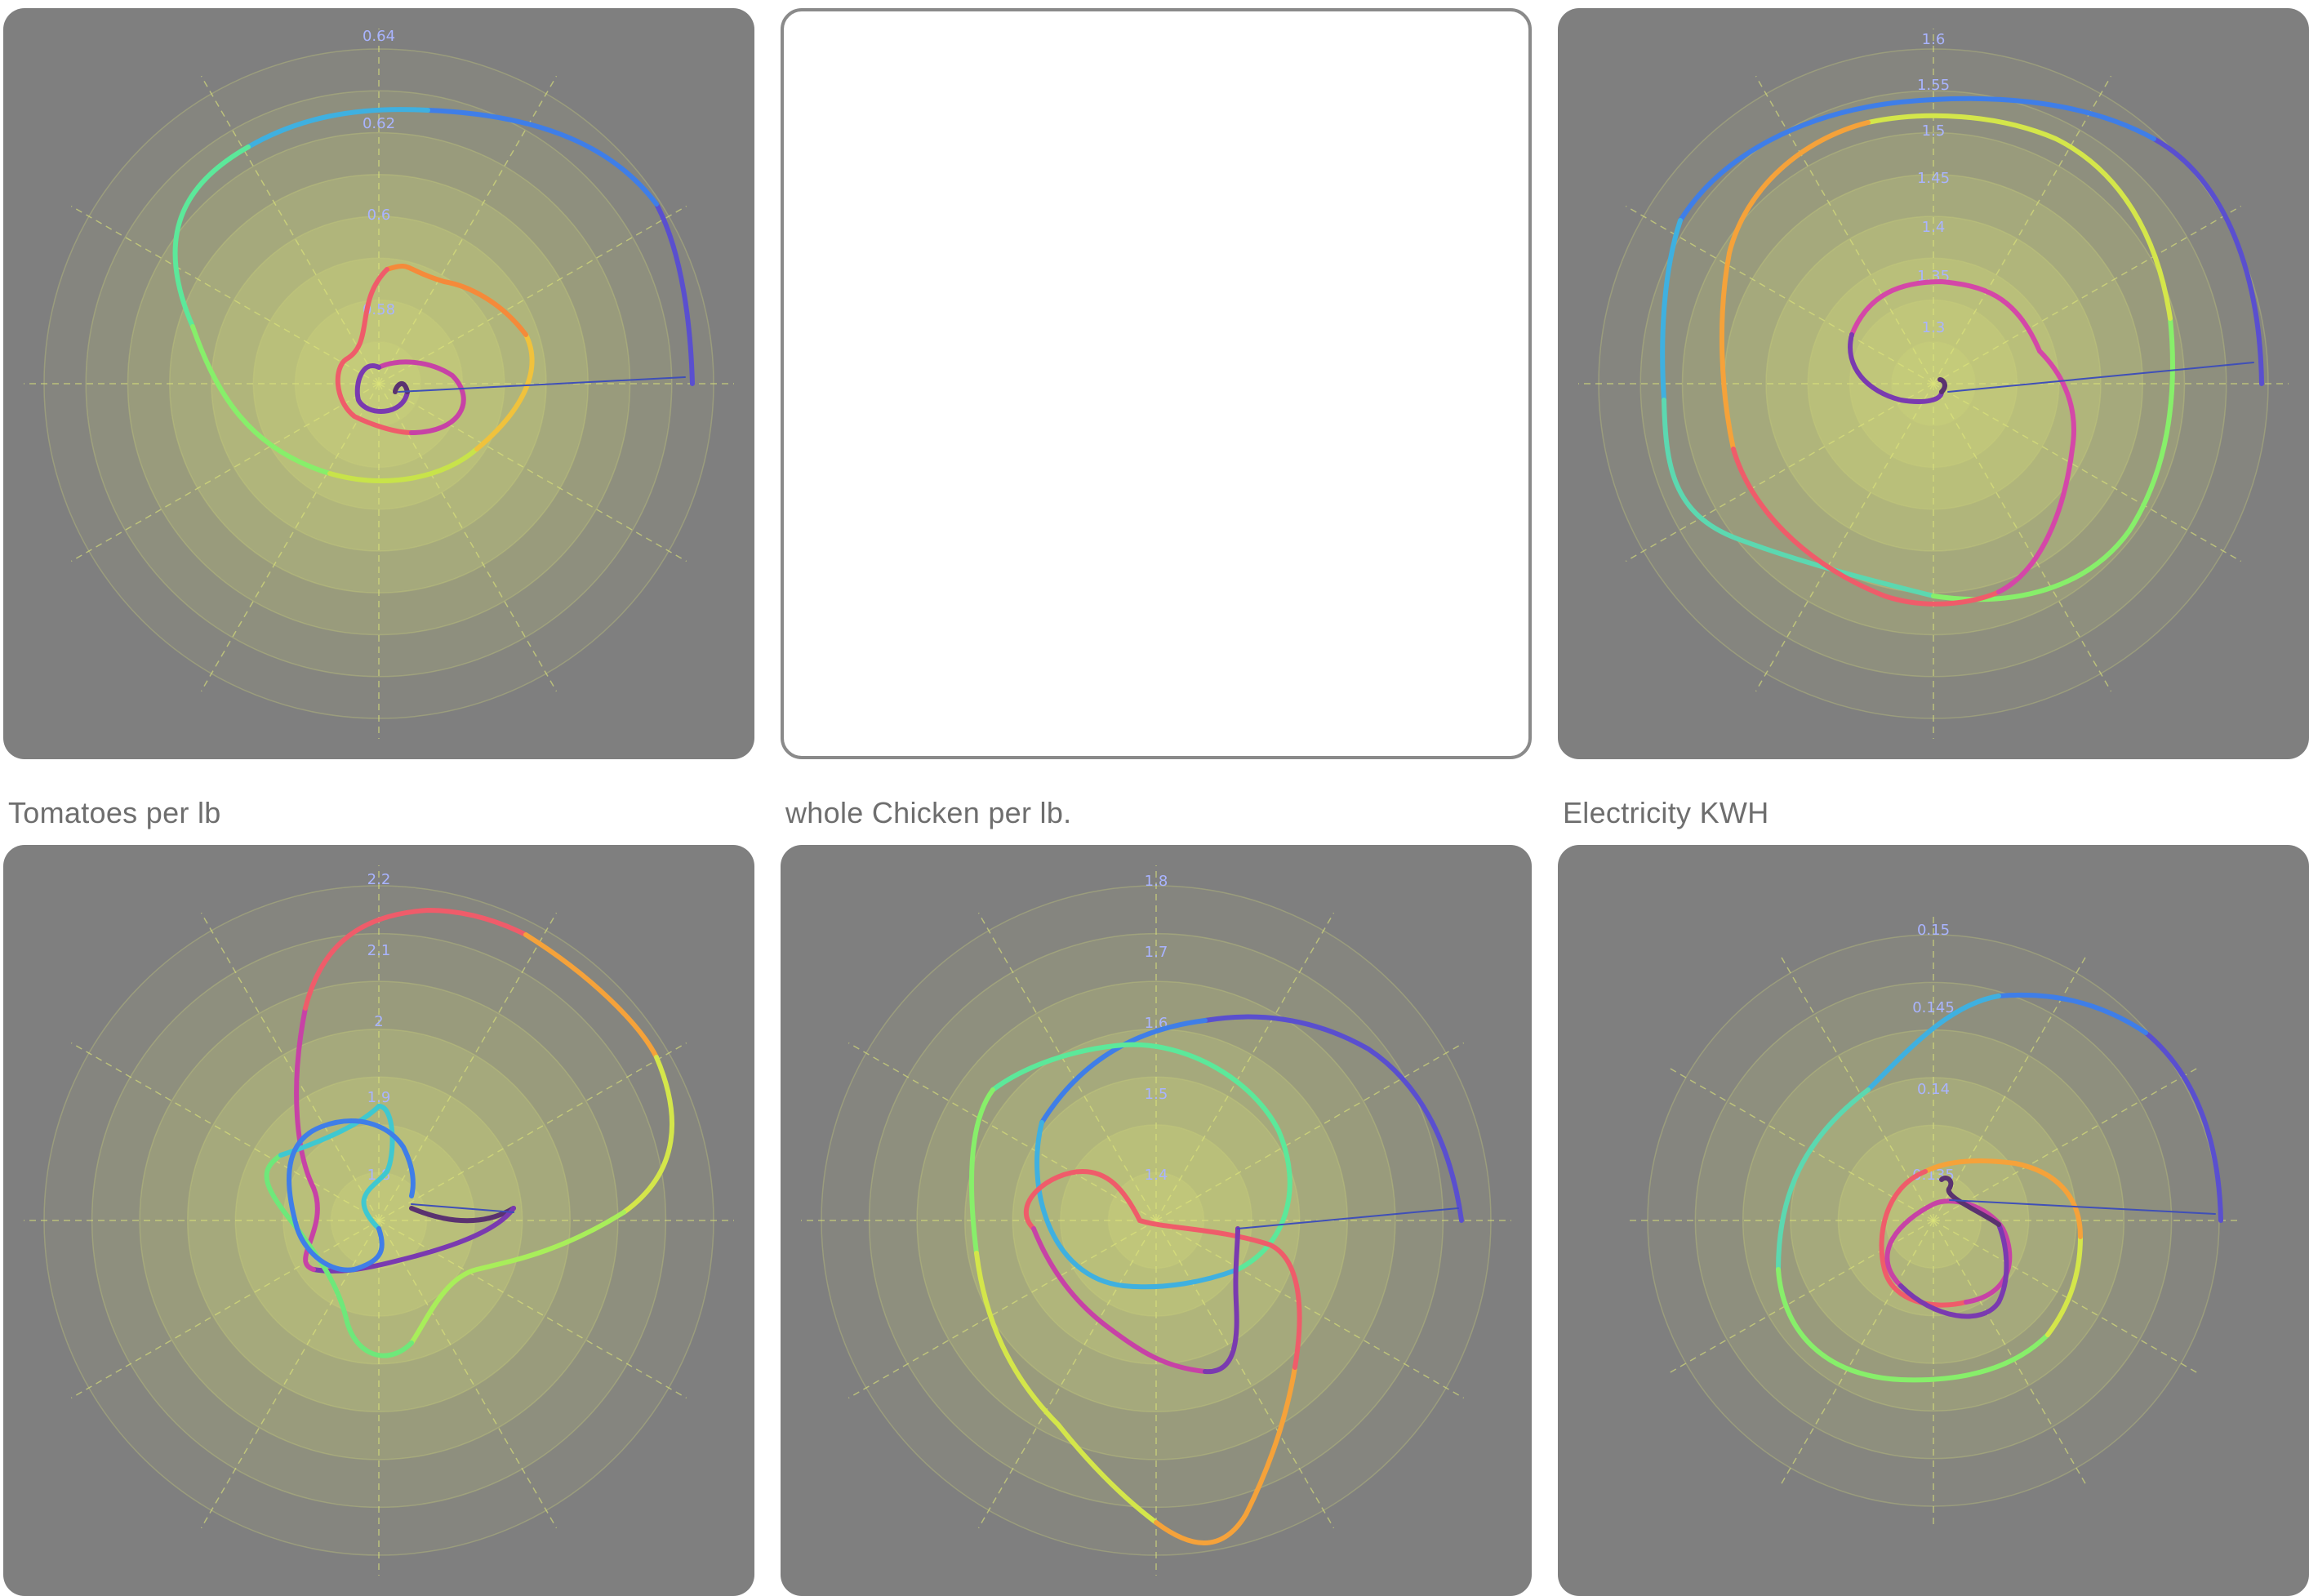 This screenshot has width=2309, height=1596. Describe the element at coordinates (1934, 131) in the screenshot. I see `tick-label: 1.5` at that location.